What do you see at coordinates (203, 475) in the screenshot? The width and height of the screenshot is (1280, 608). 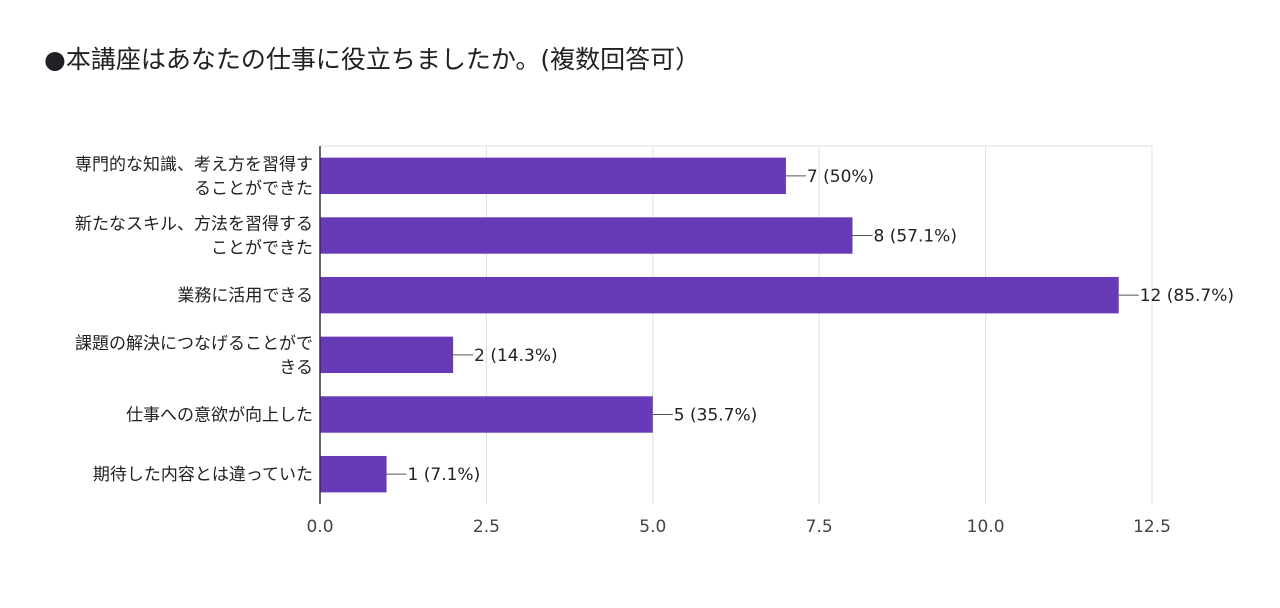 I see `category-label: 期待した内容とは違っていた` at bounding box center [203, 475].